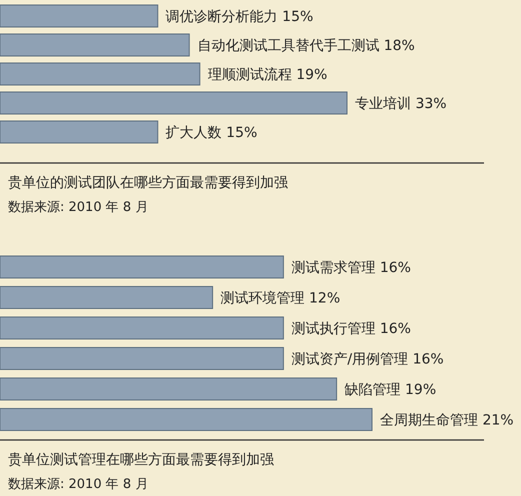 The height and width of the screenshot is (496, 521). Describe the element at coordinates (306, 46) in the screenshot. I see `value-label: 自动化测试工具替代手工测试 18%` at that location.